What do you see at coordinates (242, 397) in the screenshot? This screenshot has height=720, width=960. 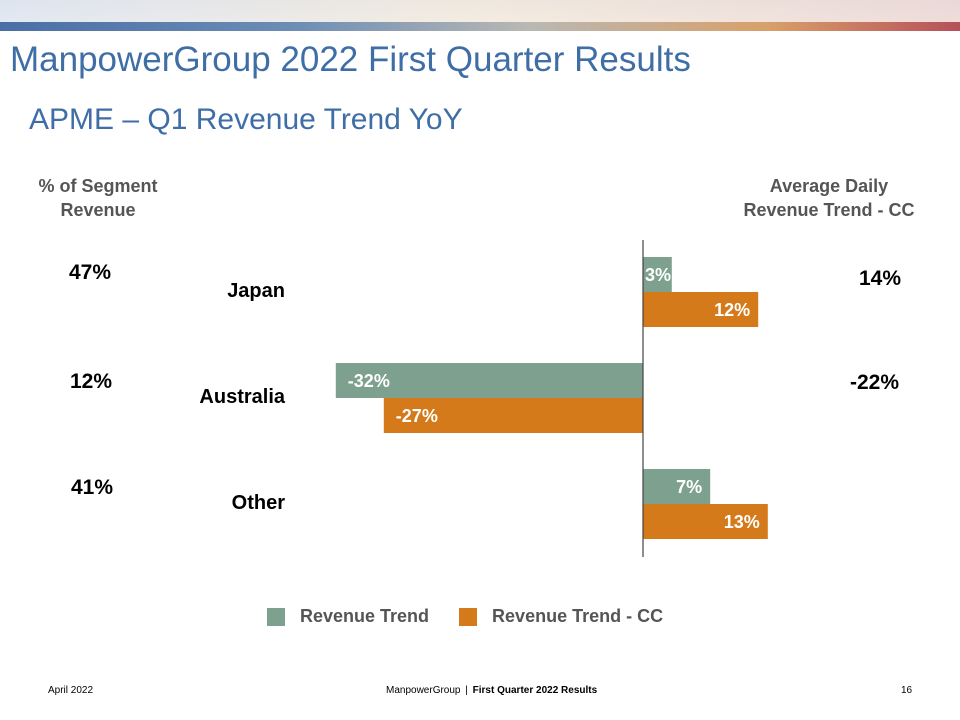 I see `category-label-australia: Australia` at bounding box center [242, 397].